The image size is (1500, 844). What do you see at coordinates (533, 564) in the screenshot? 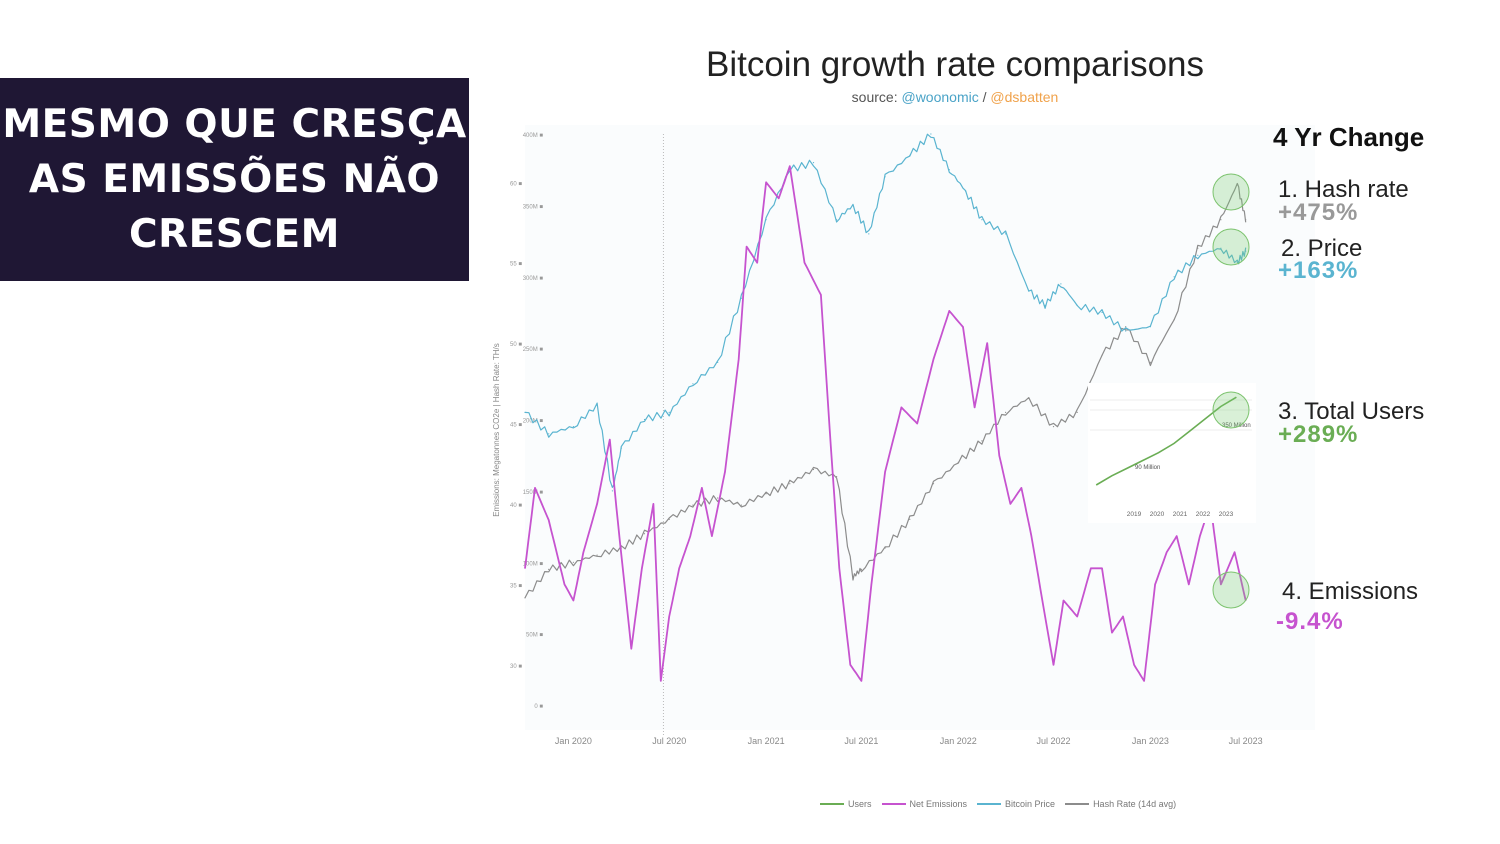
I see `hashrate-tick-label: 100M ■` at bounding box center [533, 564].